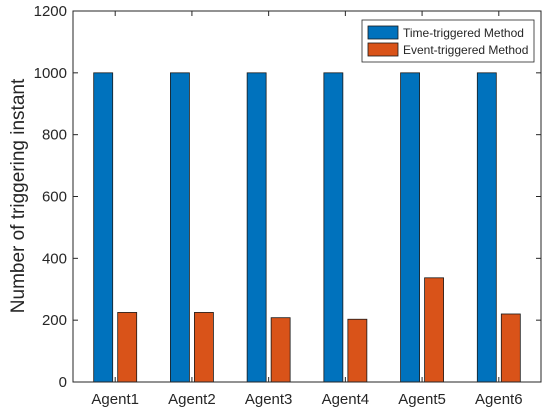  What do you see at coordinates (499, 399) in the screenshot?
I see `x-tick-label-agent6: Agent6` at bounding box center [499, 399].